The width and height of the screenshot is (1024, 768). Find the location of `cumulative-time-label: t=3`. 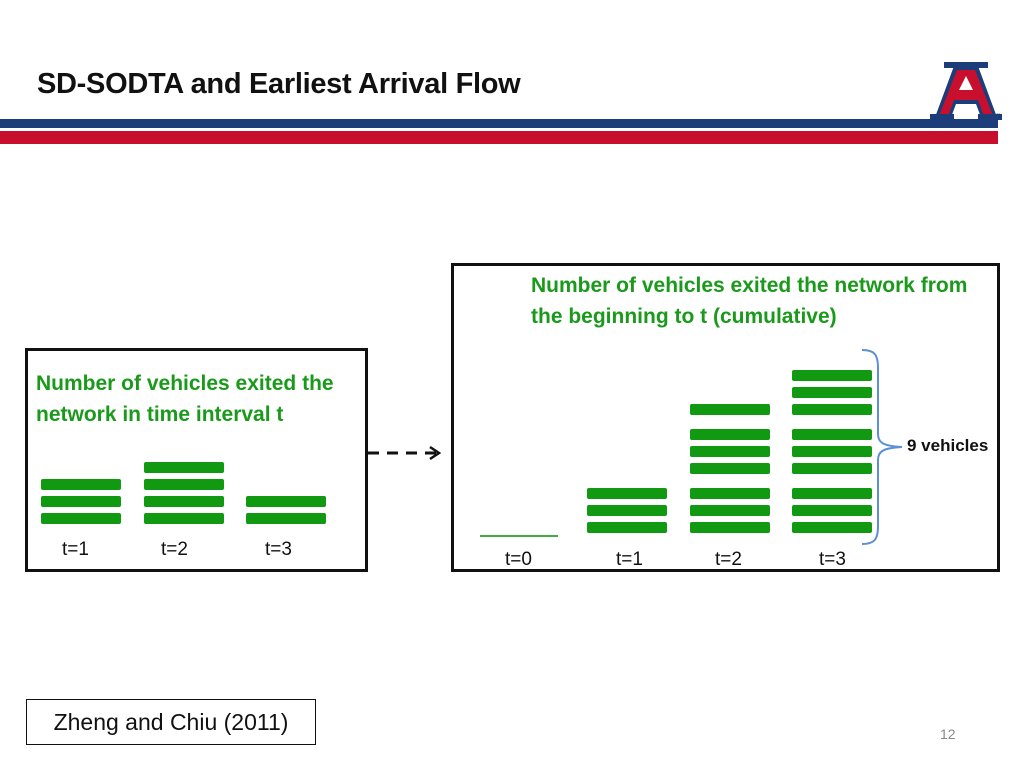

cumulative-time-label: t=3 is located at coordinates (832, 559).